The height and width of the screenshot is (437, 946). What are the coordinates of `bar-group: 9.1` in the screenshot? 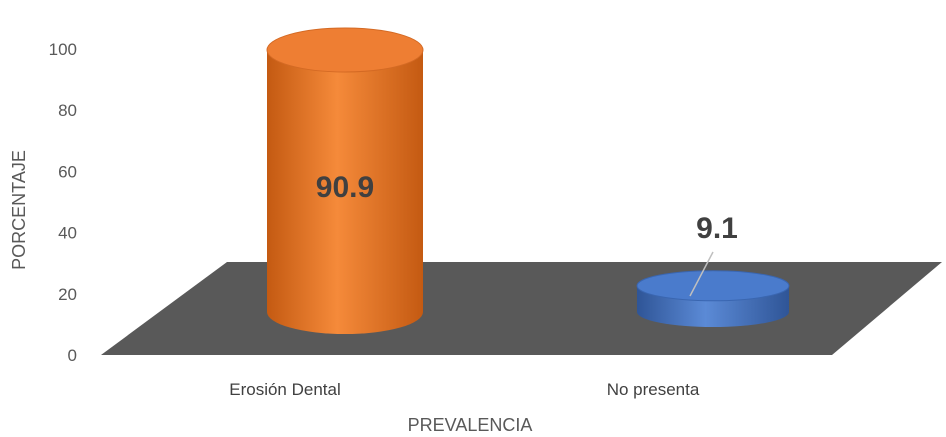 It's located at (713, 269).